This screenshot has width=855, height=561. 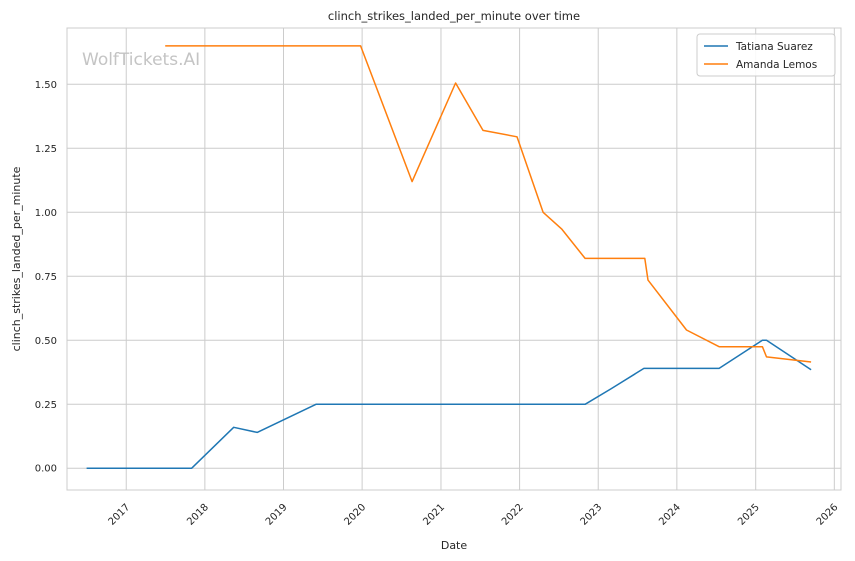 What do you see at coordinates (355, 515) in the screenshot?
I see `x-tick-label: 2020` at bounding box center [355, 515].